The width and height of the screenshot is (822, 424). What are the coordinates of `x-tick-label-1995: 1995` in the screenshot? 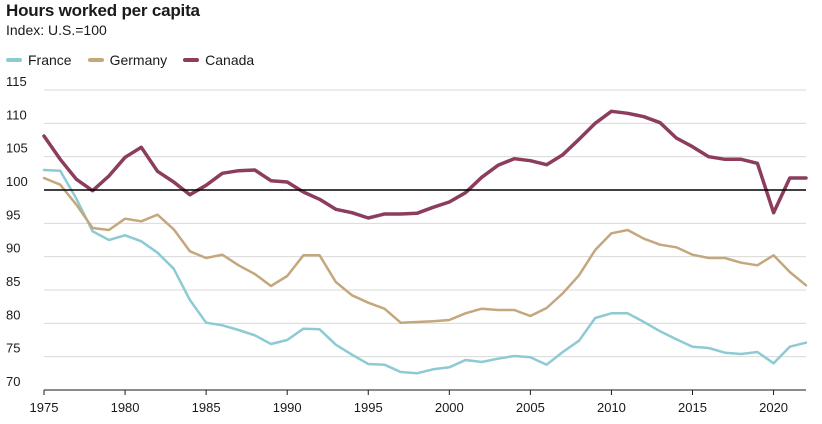 It's located at (368, 407).